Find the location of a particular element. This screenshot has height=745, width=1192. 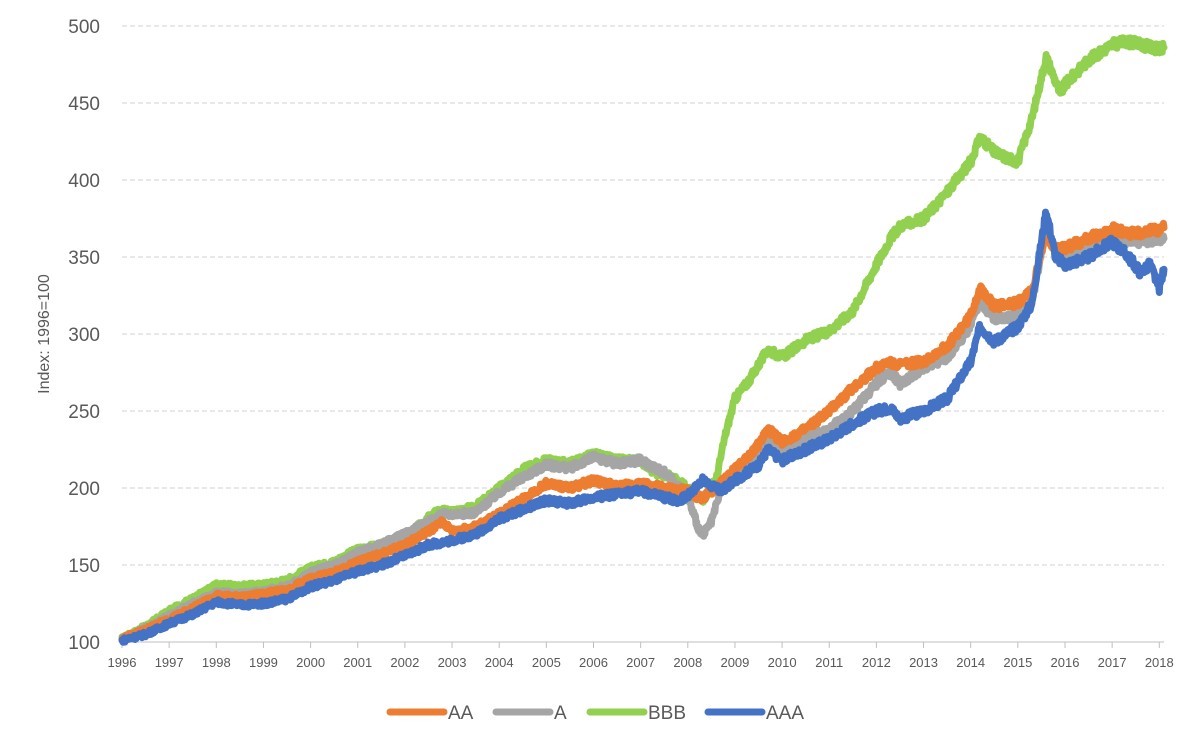

x-tick-label: 2006 is located at coordinates (593, 662).